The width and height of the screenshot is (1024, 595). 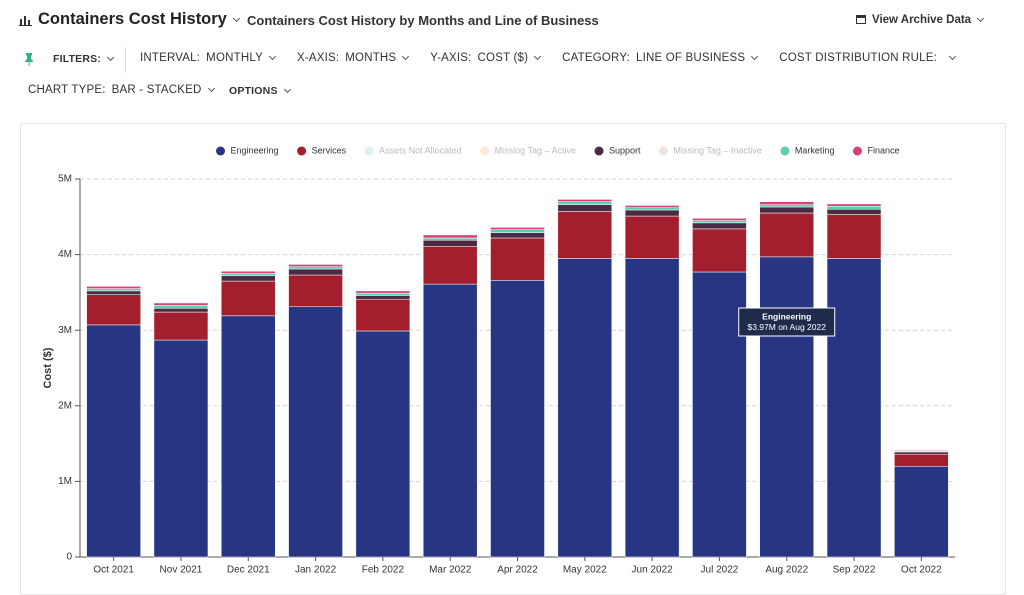 I want to click on legend-label: Services, so click(x=329, y=150).